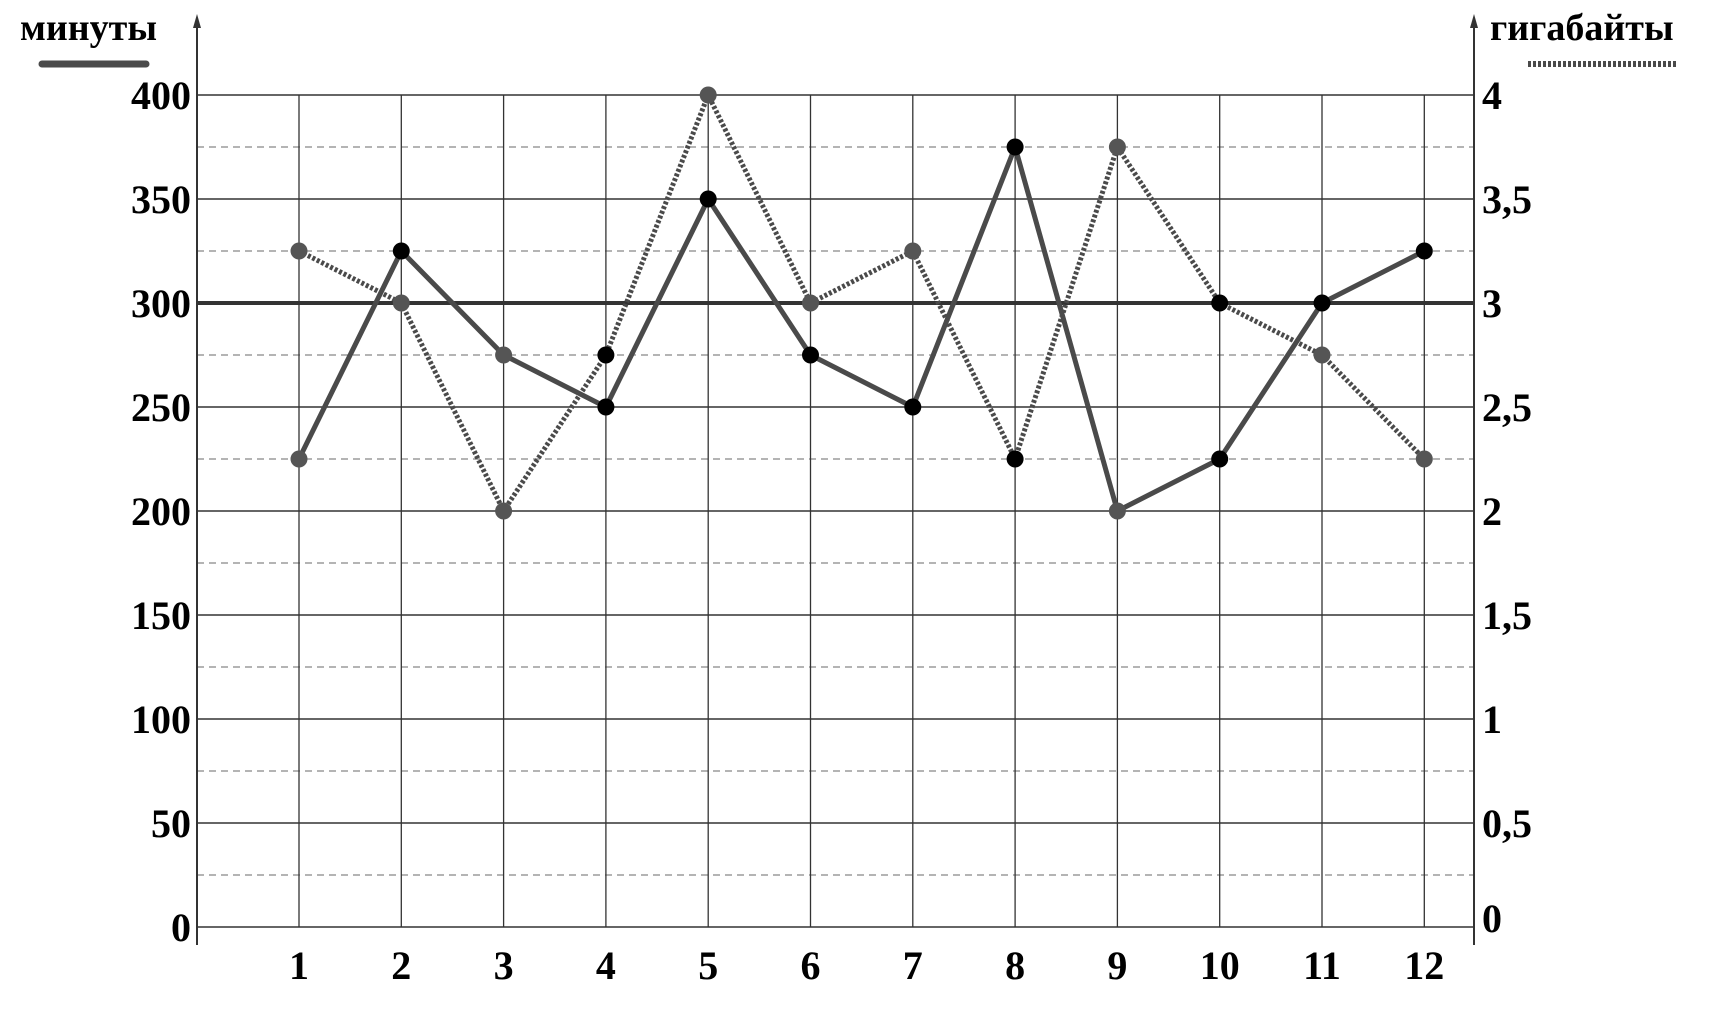  Describe the element at coordinates (1507, 615) in the screenshot. I see `right-tick-label: 1,5` at that location.